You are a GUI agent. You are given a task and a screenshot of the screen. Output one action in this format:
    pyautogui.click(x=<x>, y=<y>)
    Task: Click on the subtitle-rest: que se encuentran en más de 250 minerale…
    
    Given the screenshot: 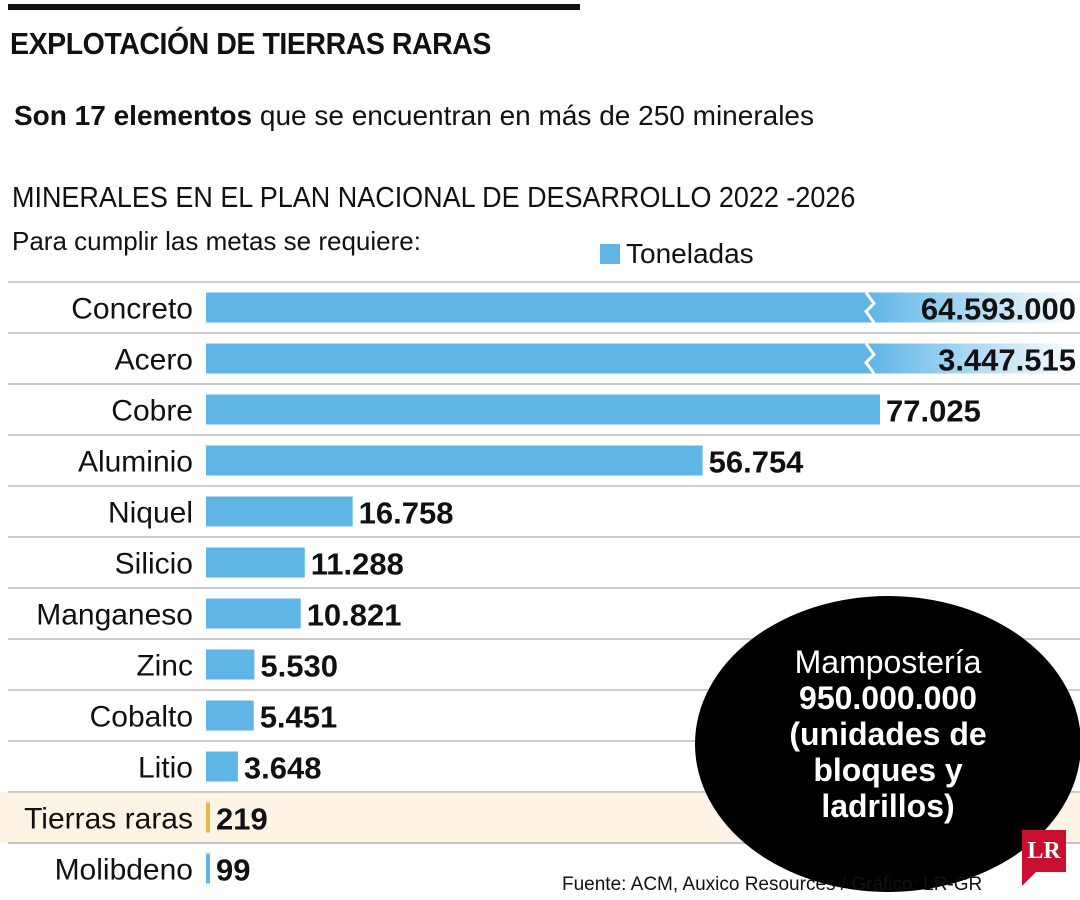 What is the action you would take?
    pyautogui.click(x=533, y=115)
    